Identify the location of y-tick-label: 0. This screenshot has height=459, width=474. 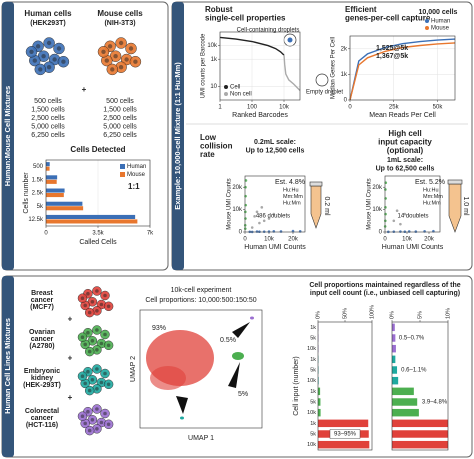
(381, 233).